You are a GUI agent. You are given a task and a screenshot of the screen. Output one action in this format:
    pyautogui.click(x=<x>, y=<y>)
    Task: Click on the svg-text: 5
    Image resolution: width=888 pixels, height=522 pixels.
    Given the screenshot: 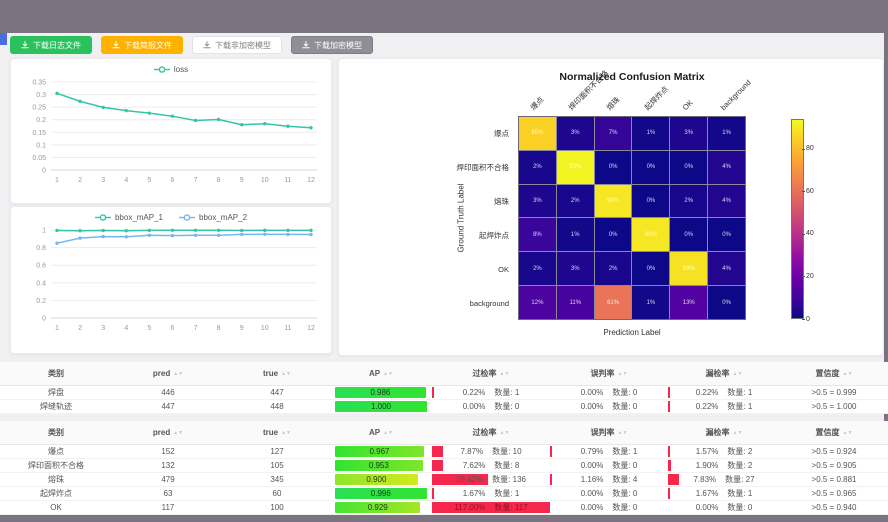 What is the action you would take?
    pyautogui.click(x=149, y=180)
    